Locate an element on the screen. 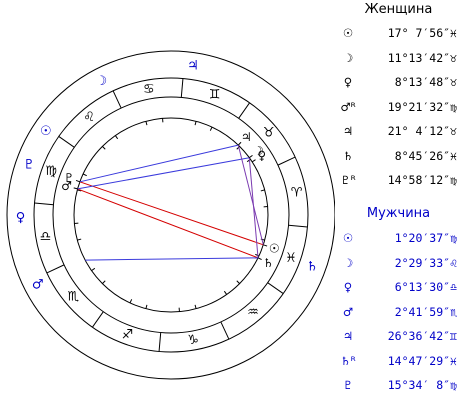 The image size is (459, 401). leo-icon: ♌ is located at coordinates (89, 117).